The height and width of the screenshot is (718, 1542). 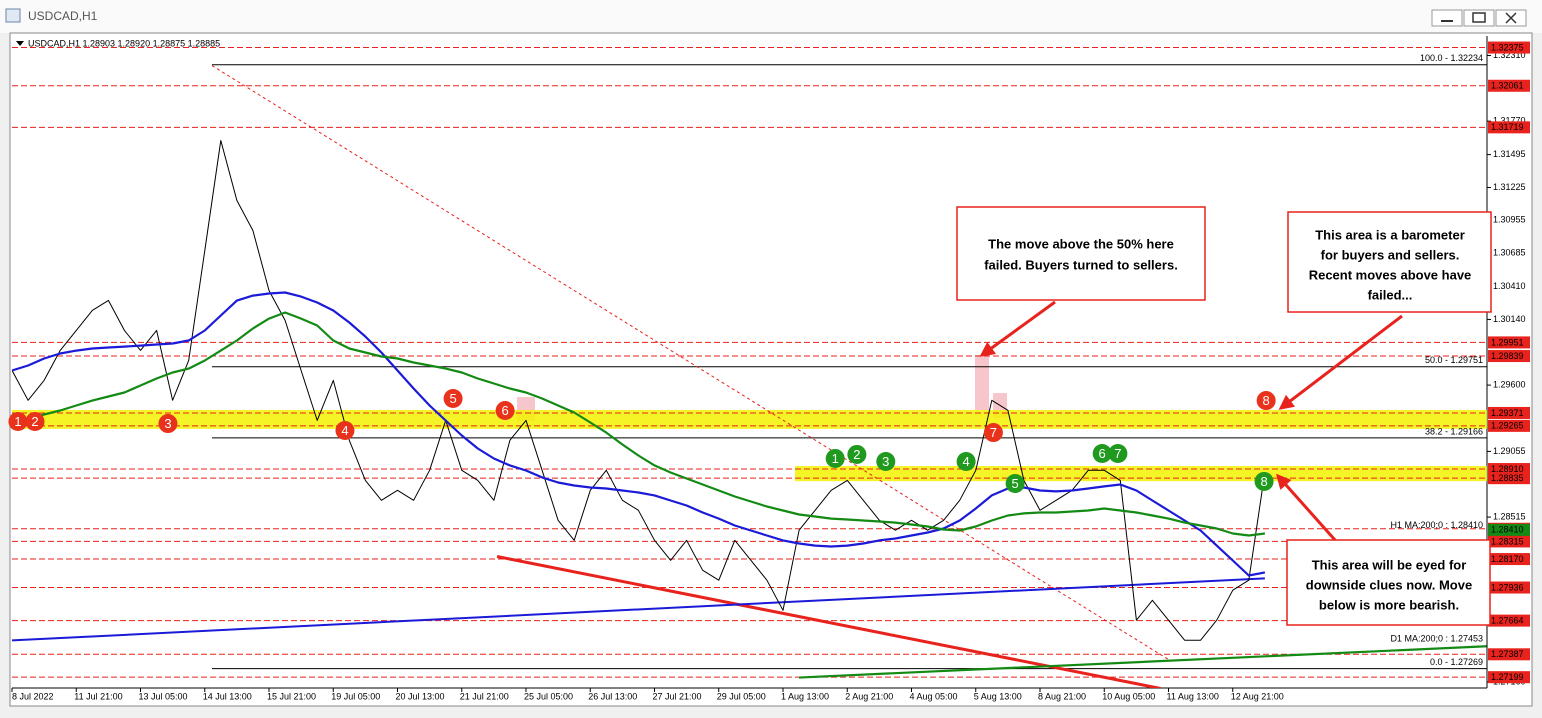 I want to click on window-title: USDCAD,H1, so click(x=63, y=16).